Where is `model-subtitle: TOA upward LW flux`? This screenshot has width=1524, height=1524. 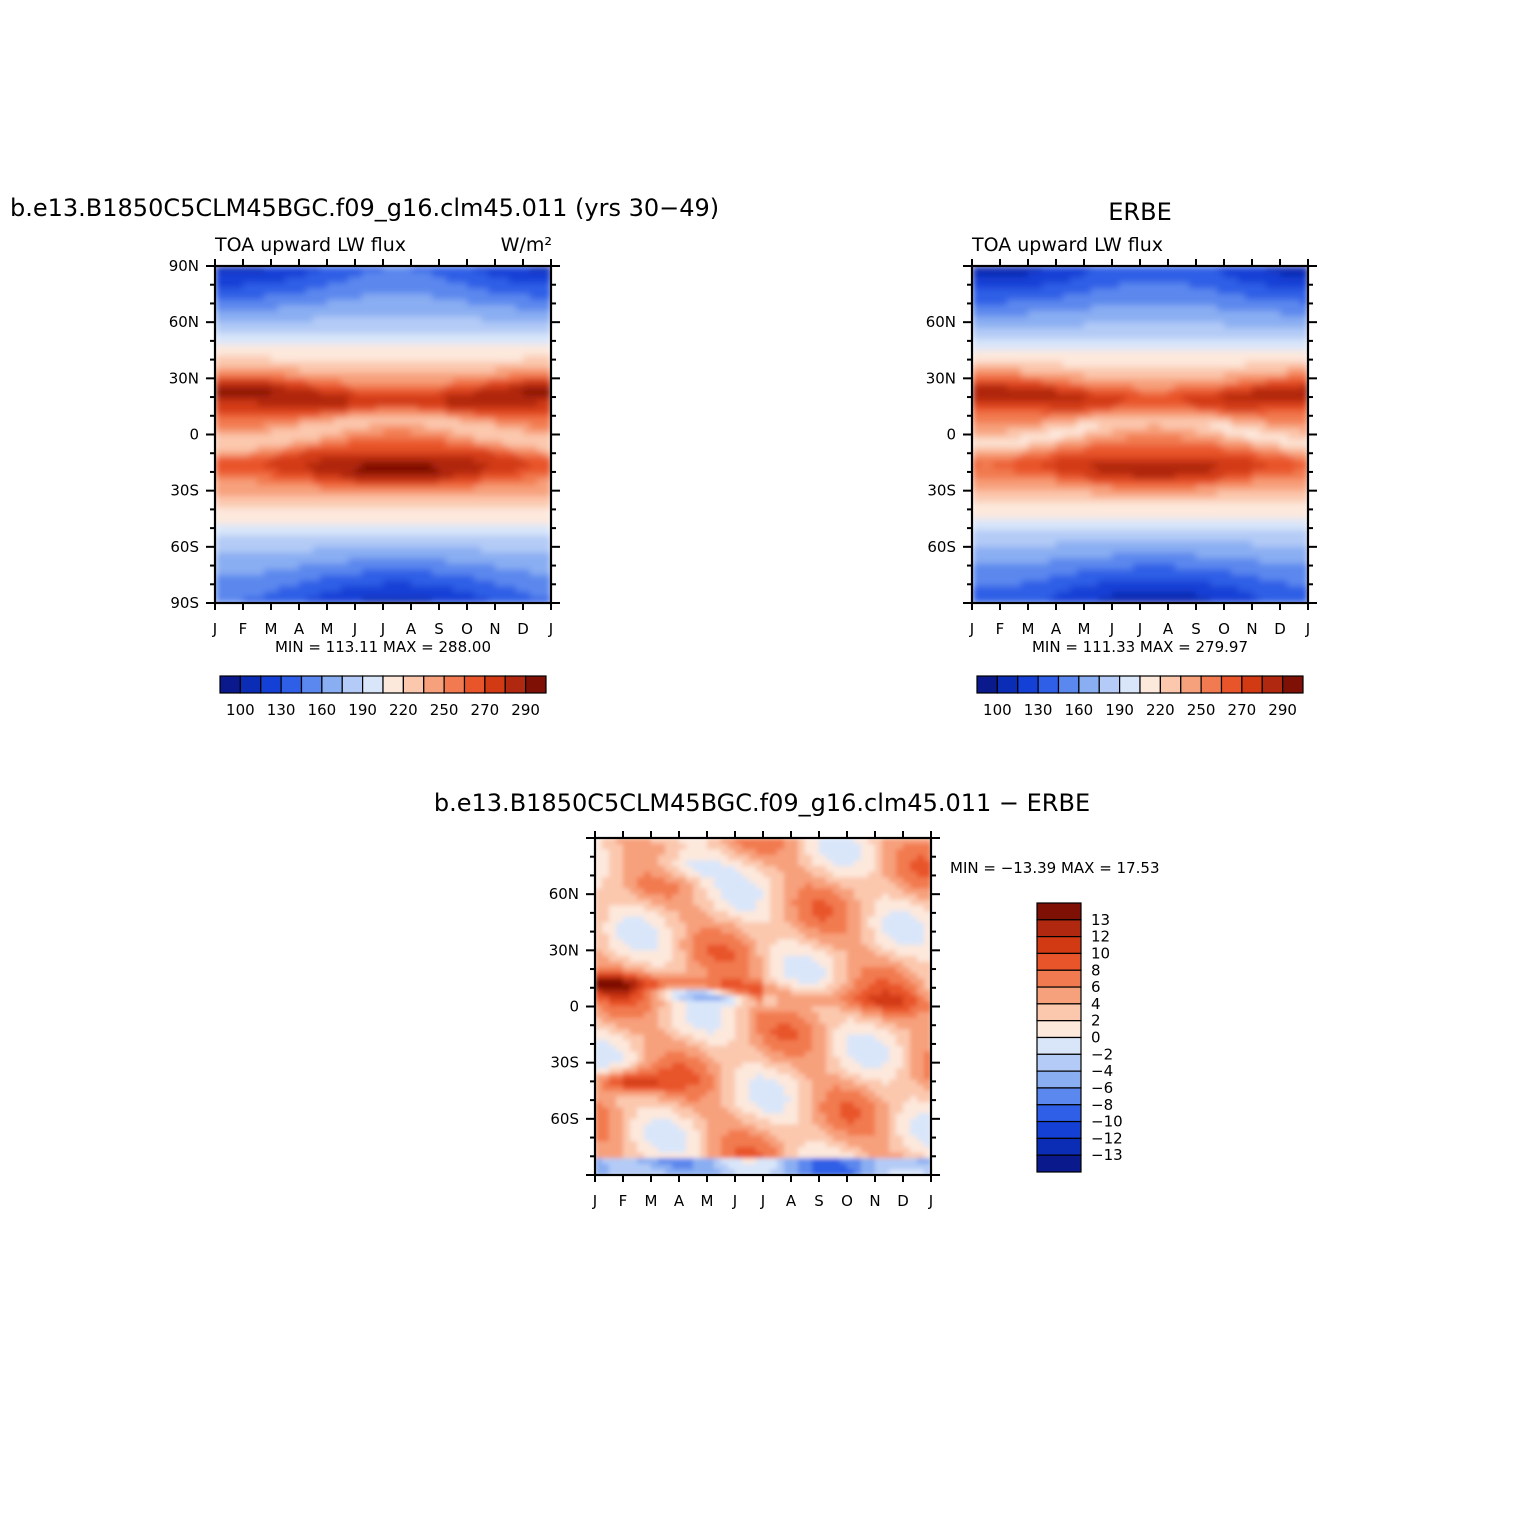 model-subtitle: TOA upward LW flux is located at coordinates (310, 245).